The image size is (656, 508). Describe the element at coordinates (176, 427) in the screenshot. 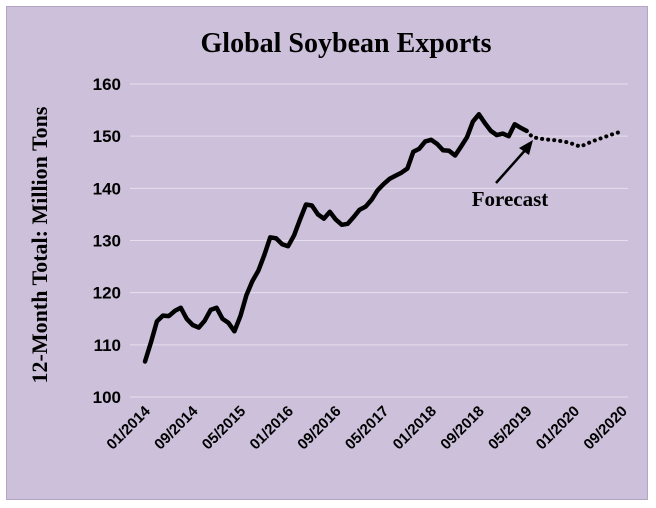

I see `x-tick-label: 09/2014` at that location.